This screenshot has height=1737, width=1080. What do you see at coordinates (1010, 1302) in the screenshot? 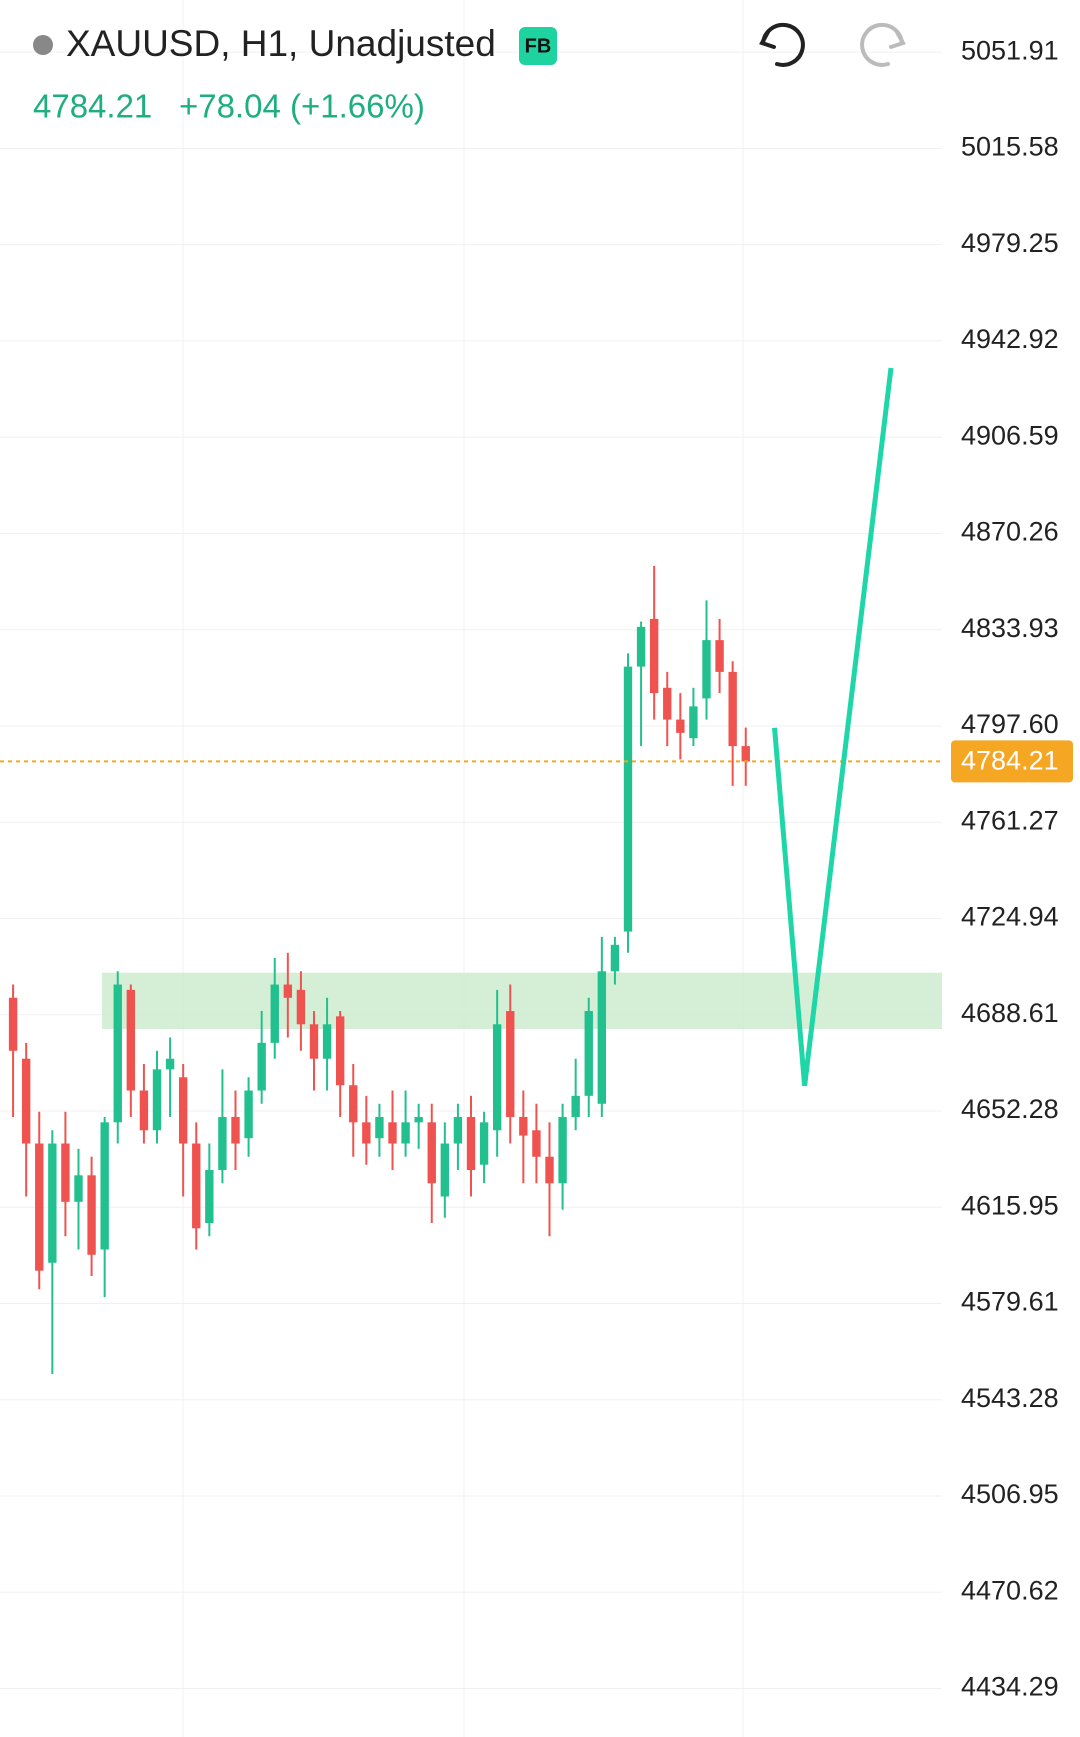
I see `y-tick-label: 4579.61` at bounding box center [1010, 1302].